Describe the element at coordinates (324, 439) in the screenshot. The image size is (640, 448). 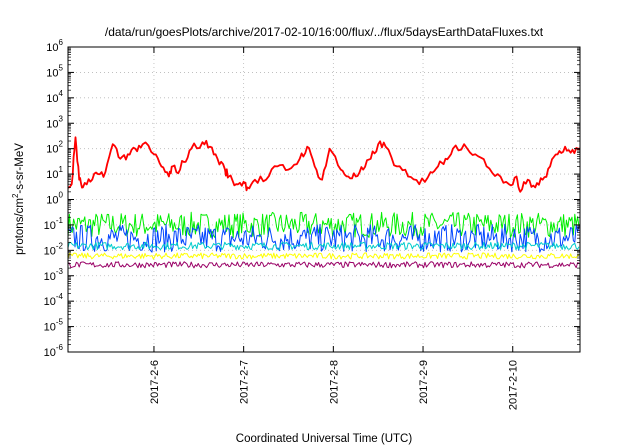
I see `x-axis-label: Coordinated Universal Time (UTC)` at that location.